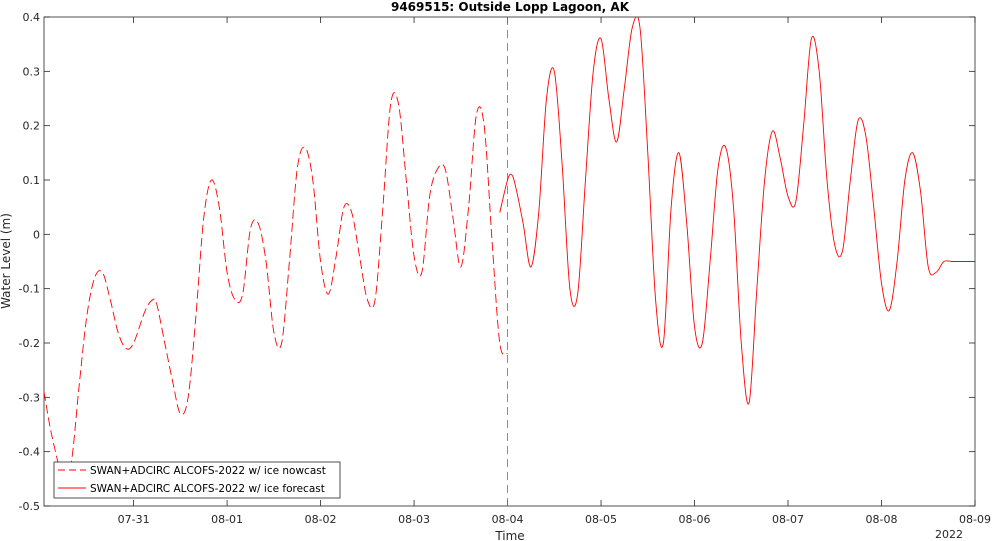 The height and width of the screenshot is (541, 992). What do you see at coordinates (414, 519) in the screenshot?
I see `x-tick-label: 08-03` at bounding box center [414, 519].